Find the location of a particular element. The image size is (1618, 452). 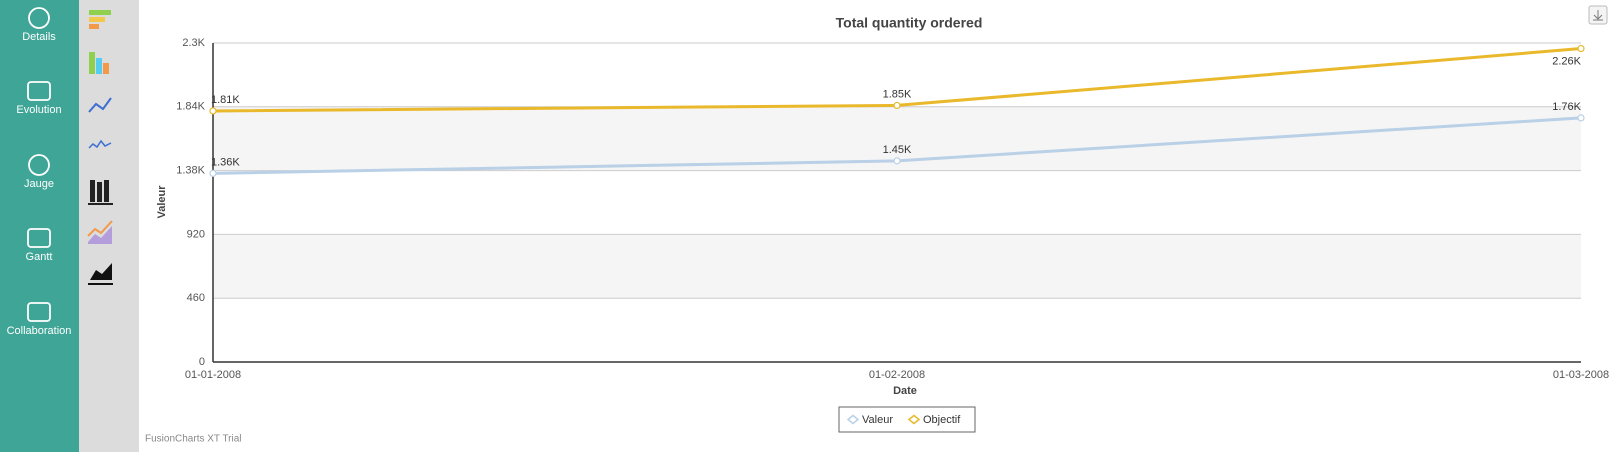

y-tick-label: 460 is located at coordinates (196, 298).